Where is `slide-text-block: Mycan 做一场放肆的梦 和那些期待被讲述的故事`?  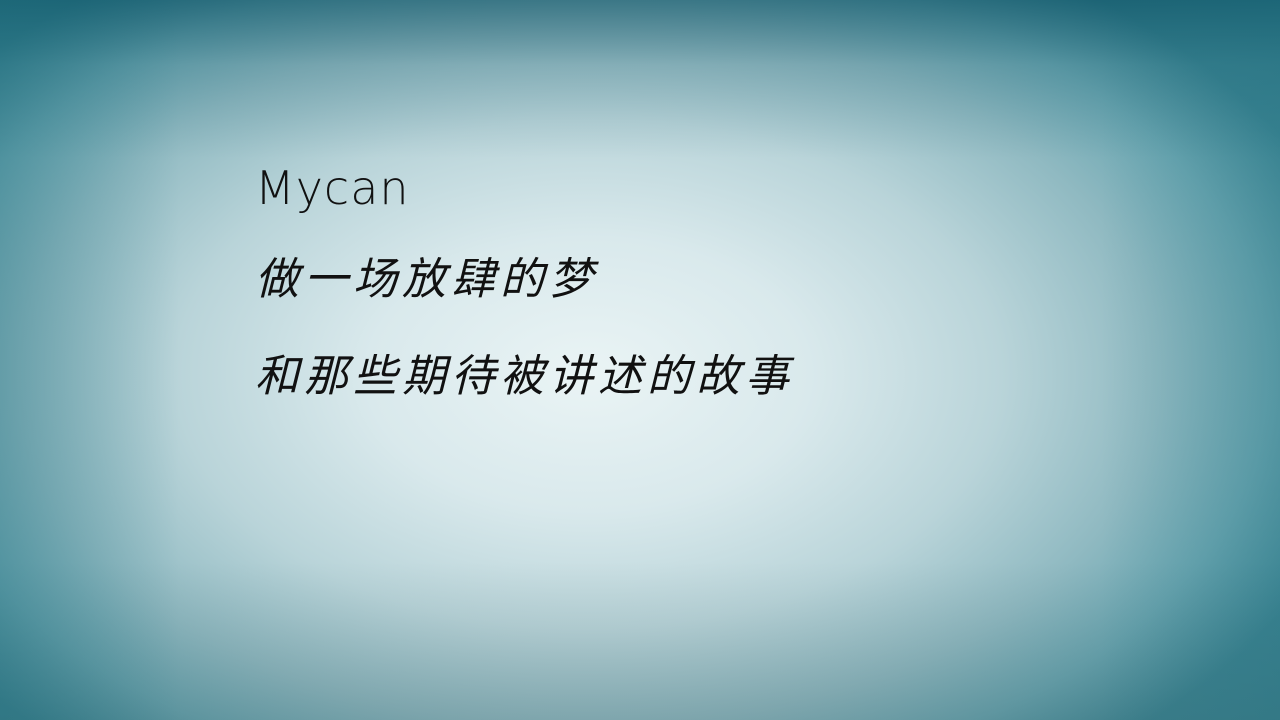
slide-text-block: Mycan 做一场放肆的梦 和那些期待被讲述的故事 is located at coordinates (524, 281).